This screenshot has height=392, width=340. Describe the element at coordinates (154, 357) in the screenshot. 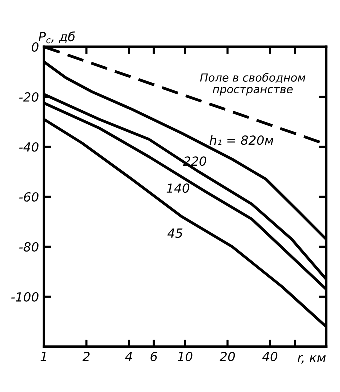

I see `x-tick-label: 6` at that location.